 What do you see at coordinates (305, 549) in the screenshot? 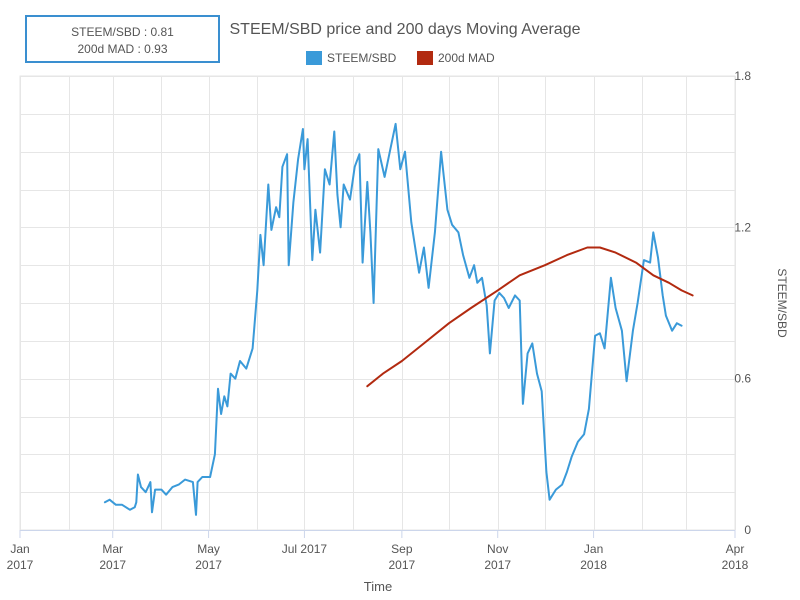
I see `x-tick-label: Jul 2017` at bounding box center [305, 549].